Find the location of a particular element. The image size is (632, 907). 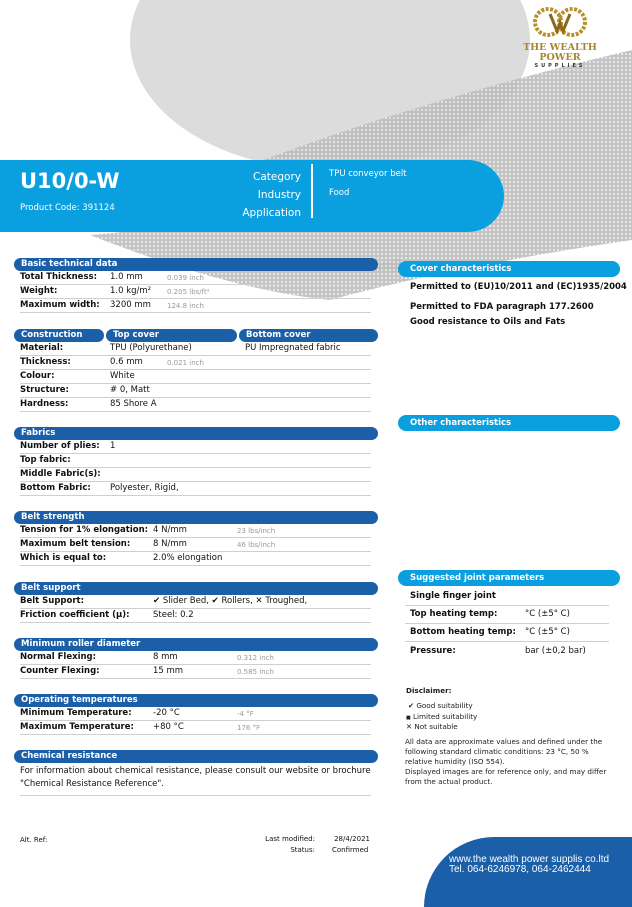

alt-ref: Alt. Ref: is located at coordinates (34, 840).